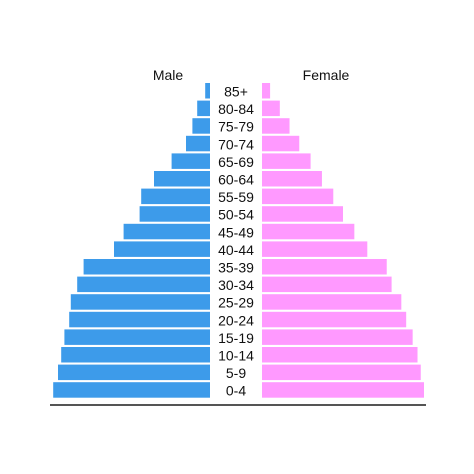  What do you see at coordinates (236, 320) in the screenshot?
I see `age-label-20-24: 20-24` at bounding box center [236, 320].